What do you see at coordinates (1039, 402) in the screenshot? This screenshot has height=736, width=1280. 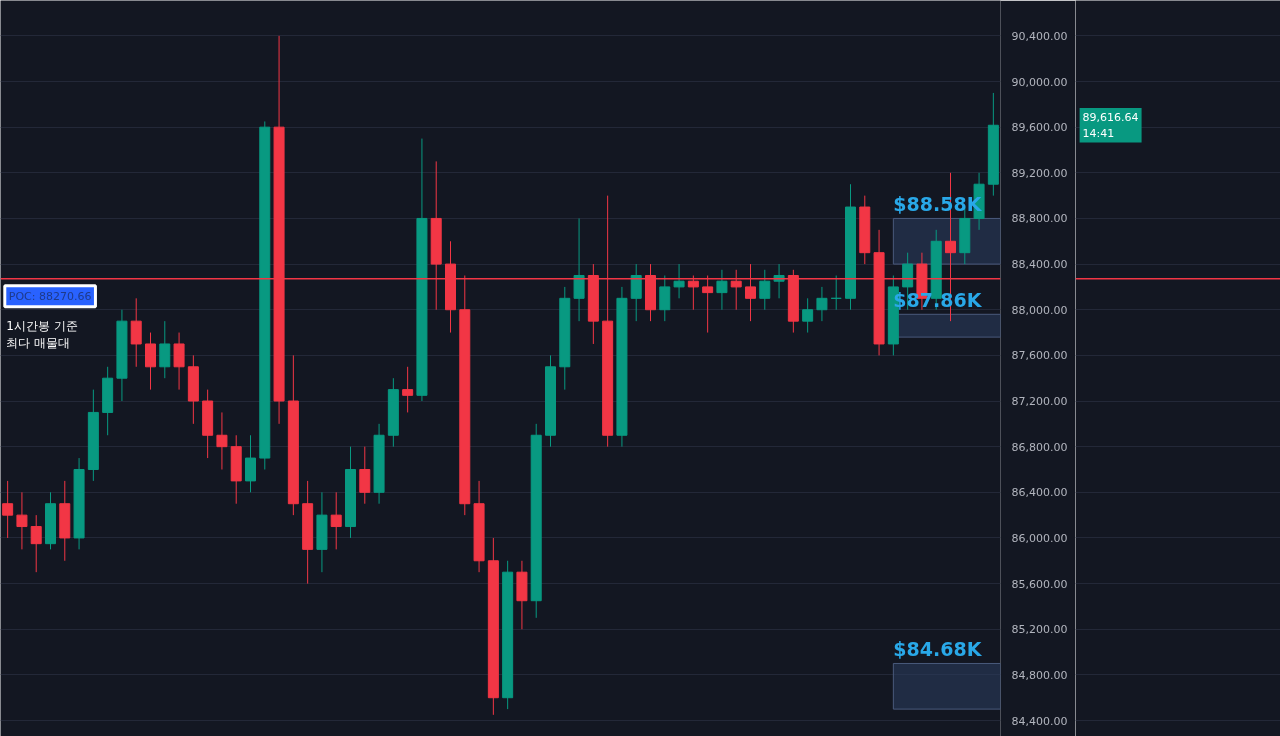 I see `y-tick-label: 87,200.00` at bounding box center [1039, 402].